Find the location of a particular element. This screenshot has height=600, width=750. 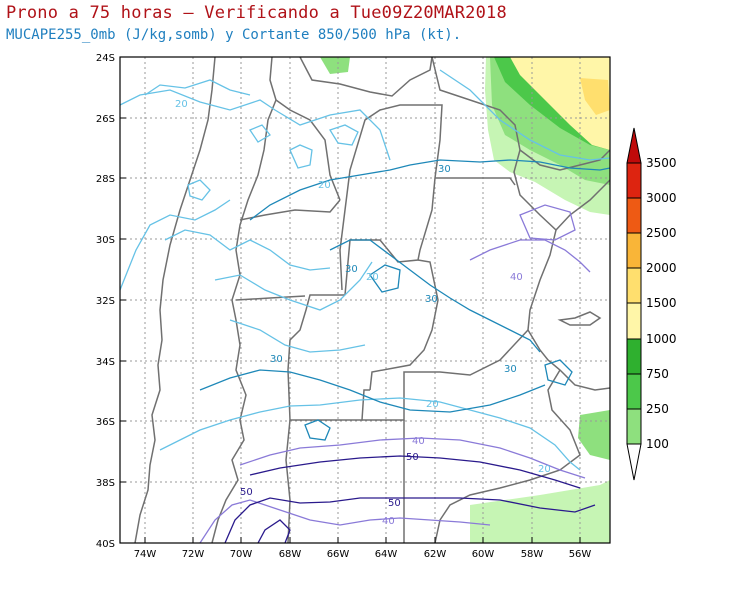

colorbar-label: 100 is located at coordinates (657, 444).